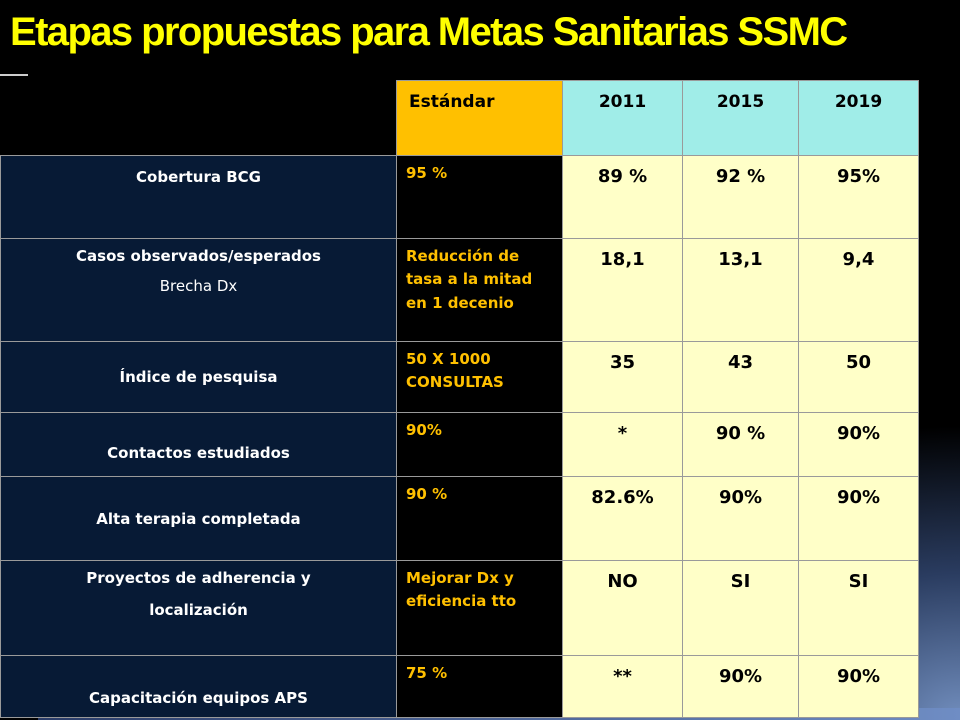  What do you see at coordinates (622, 686) in the screenshot?
I see `value-cell: **` at bounding box center [622, 686].